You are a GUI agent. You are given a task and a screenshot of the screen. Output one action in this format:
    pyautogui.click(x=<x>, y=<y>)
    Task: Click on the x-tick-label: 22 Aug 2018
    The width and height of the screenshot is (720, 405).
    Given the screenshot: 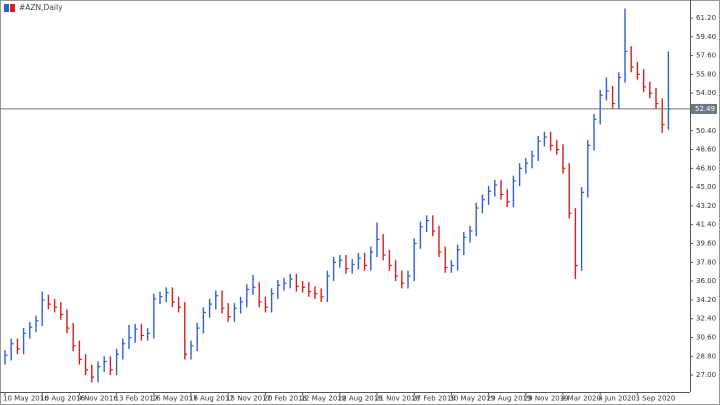 What is the action you would take?
    pyautogui.click(x=360, y=399)
    